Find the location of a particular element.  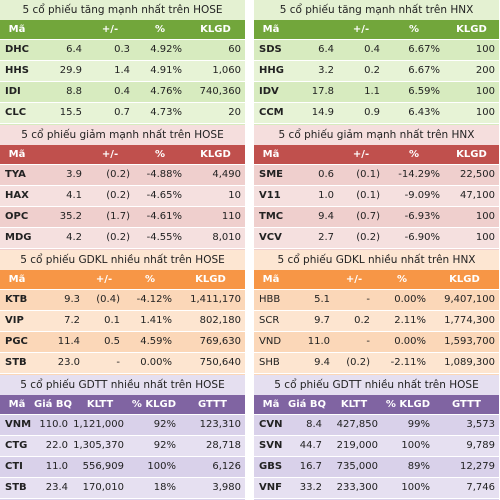

value-cell: 740,360 is located at coordinates (215, 91).